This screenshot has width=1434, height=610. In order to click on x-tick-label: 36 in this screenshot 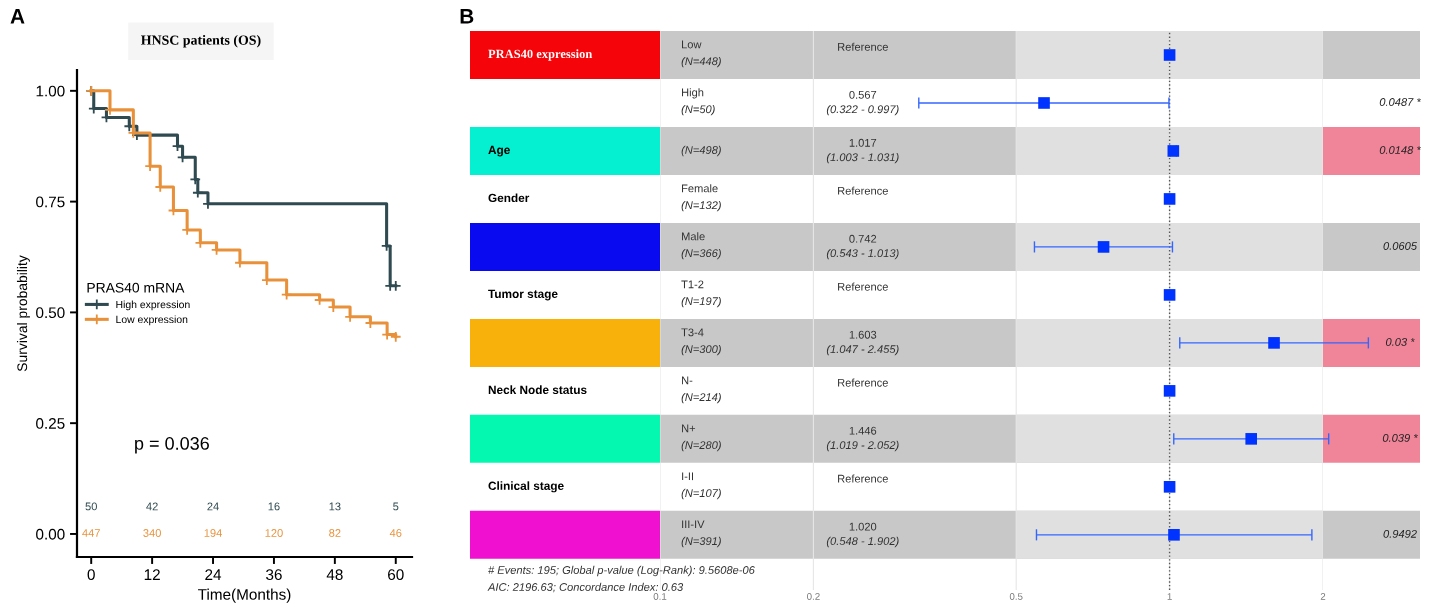, I will do `click(274, 575)`.